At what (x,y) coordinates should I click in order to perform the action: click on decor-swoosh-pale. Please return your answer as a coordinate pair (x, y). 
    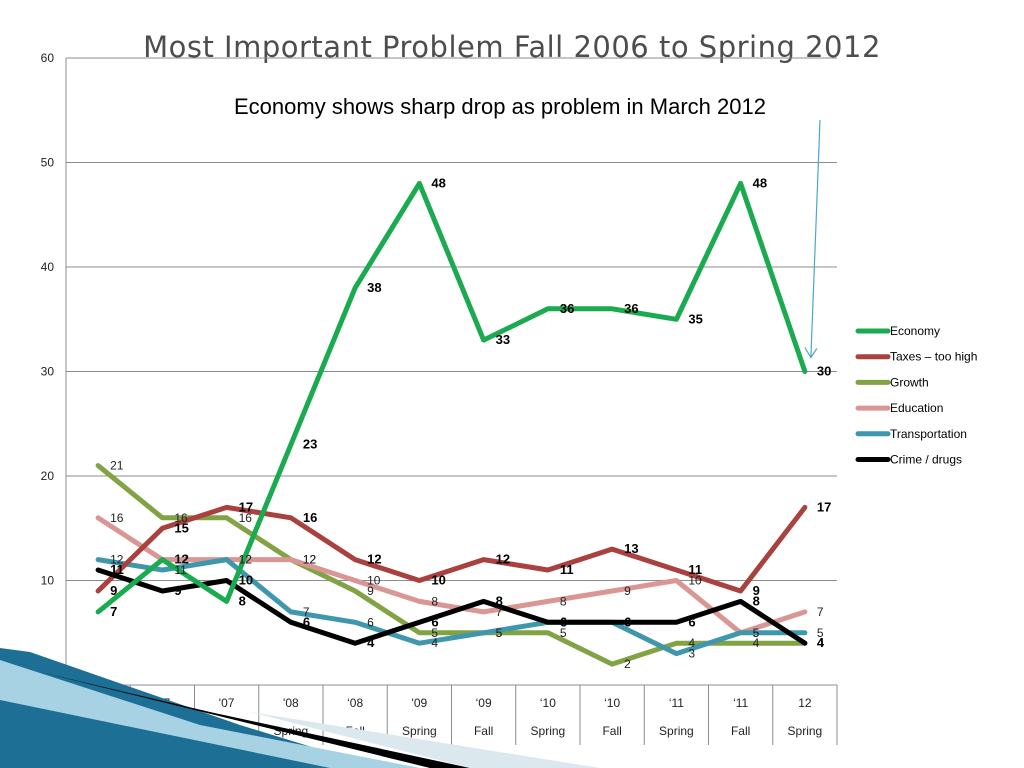
    Looking at the image, I should click on (425, 740).